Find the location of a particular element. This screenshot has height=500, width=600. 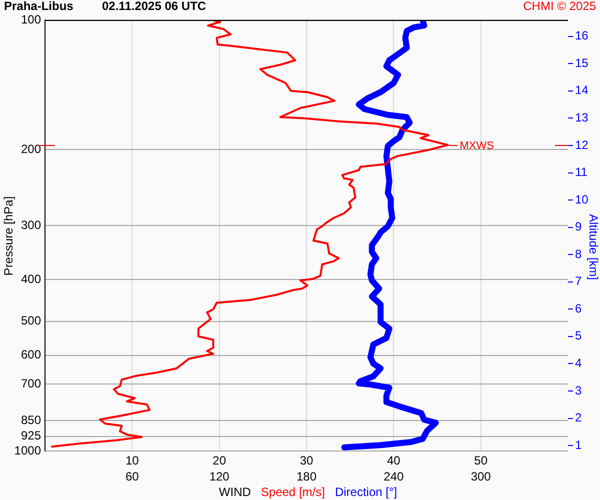

y-tick-label: 500 is located at coordinates (31, 321).